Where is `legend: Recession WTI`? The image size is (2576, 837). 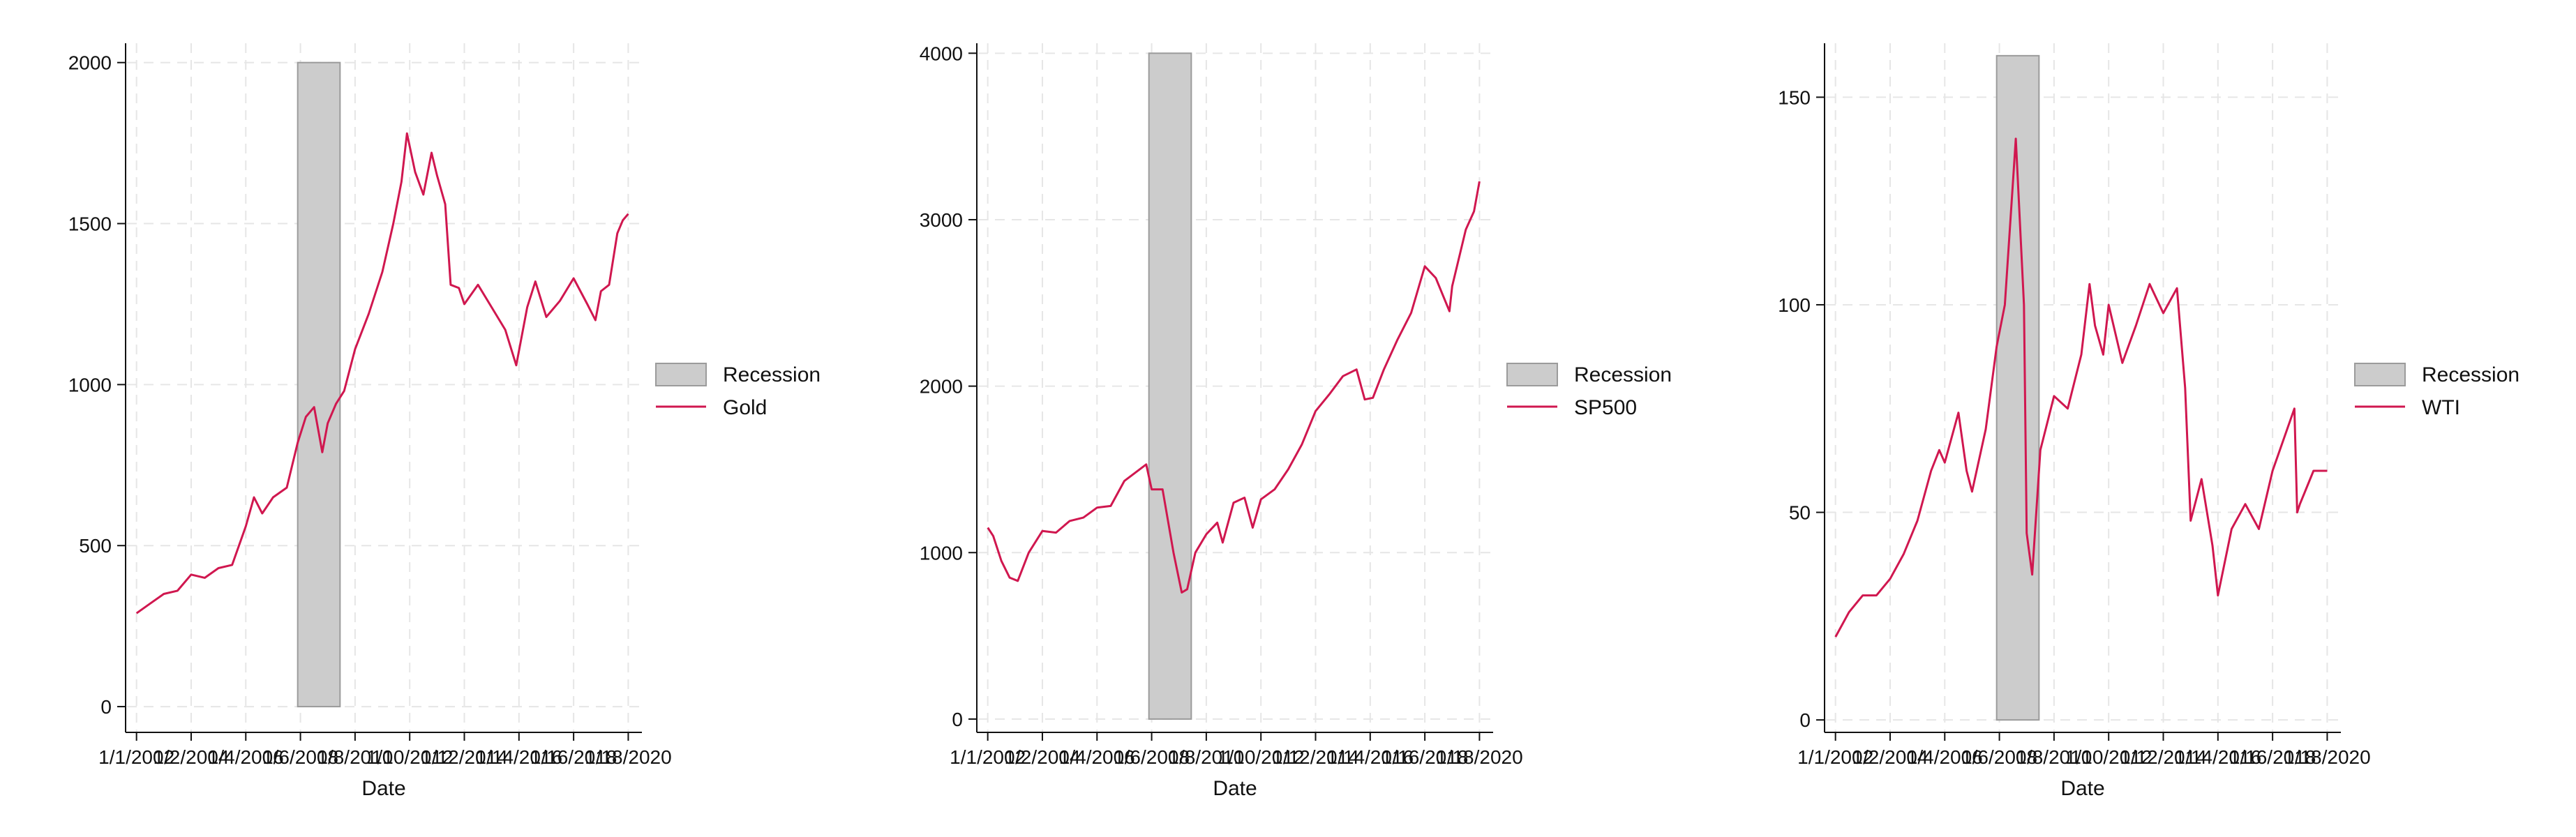 legend: Recession WTI is located at coordinates (2436, 391).